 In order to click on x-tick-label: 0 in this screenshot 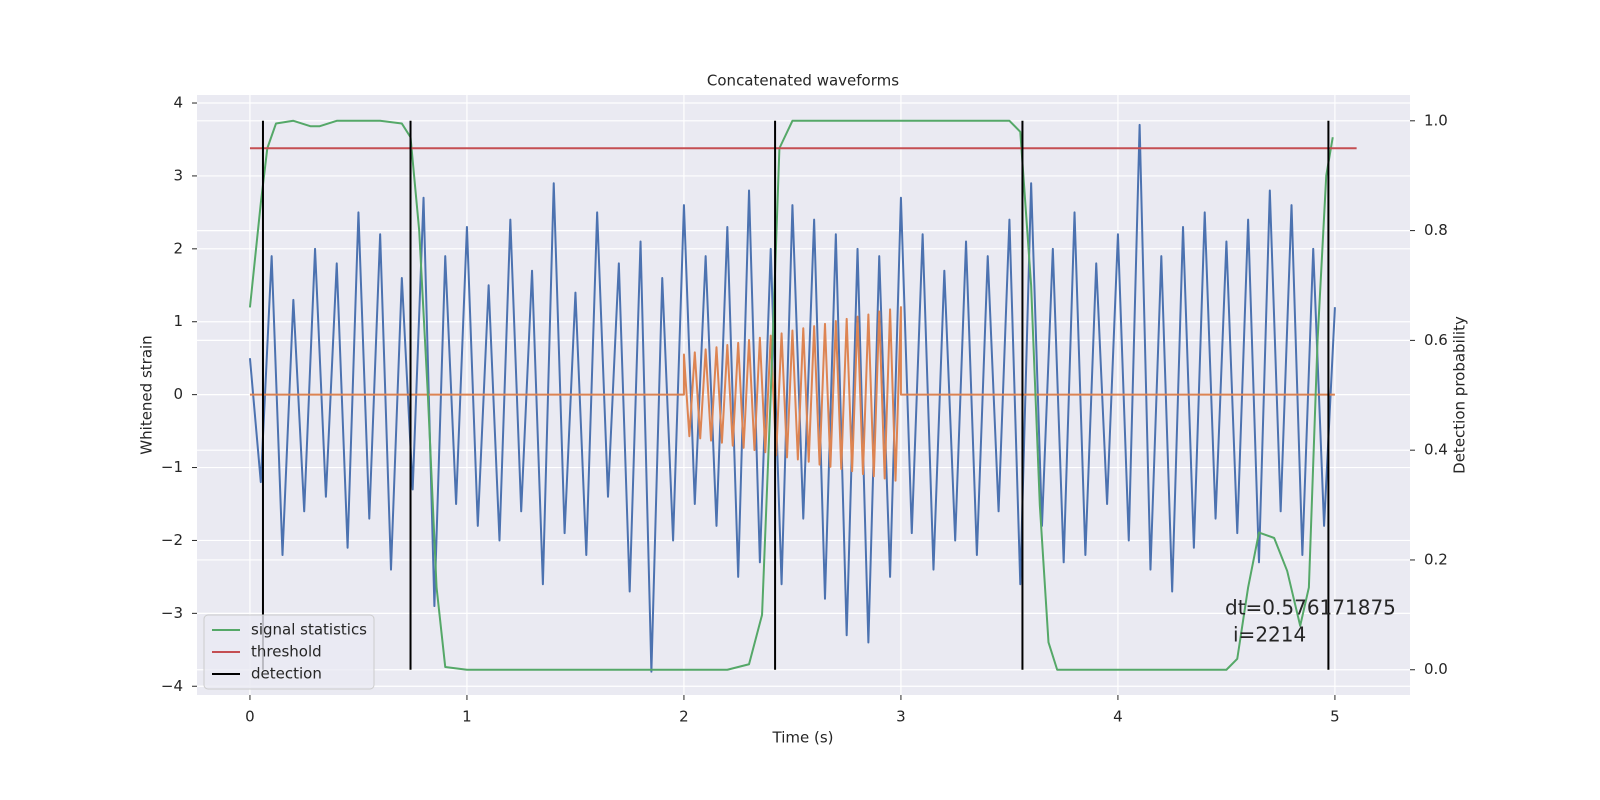, I will do `click(250, 717)`.